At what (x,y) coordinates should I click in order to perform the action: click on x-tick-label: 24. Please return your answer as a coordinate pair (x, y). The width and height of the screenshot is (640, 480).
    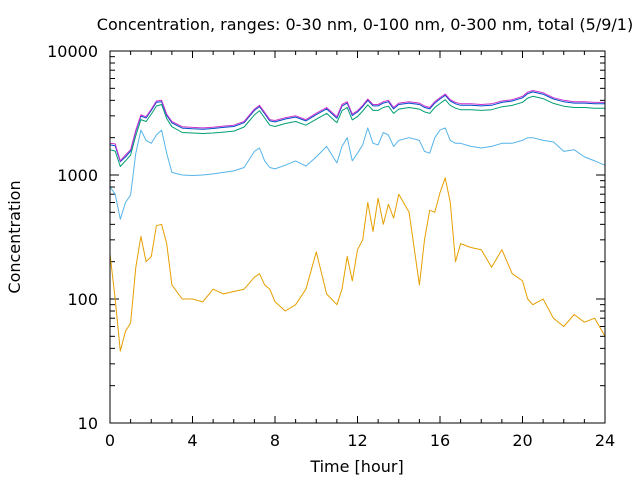
    Looking at the image, I should click on (605, 440).